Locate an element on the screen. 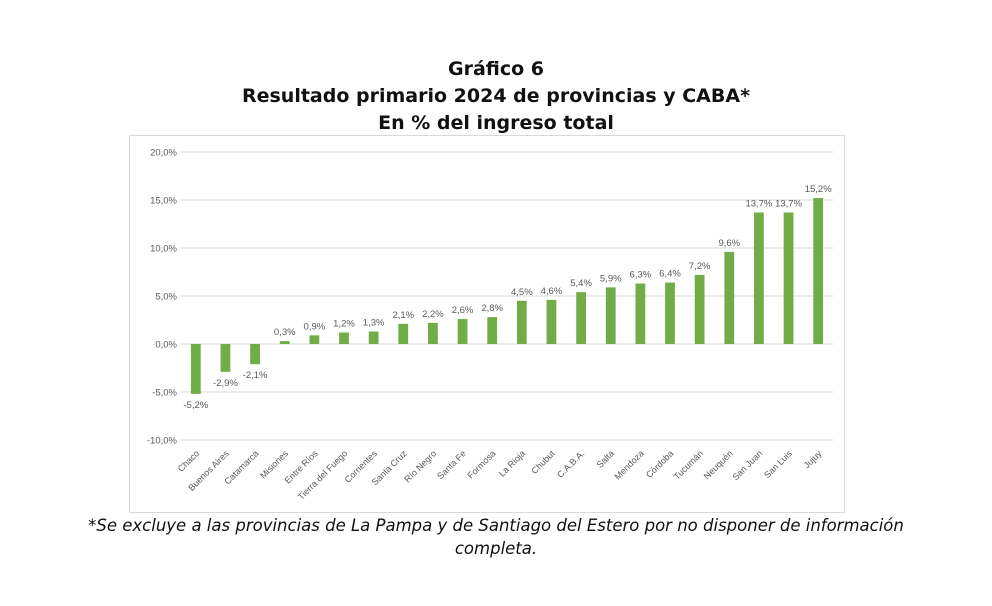  category-label: Neuquén is located at coordinates (718, 464).